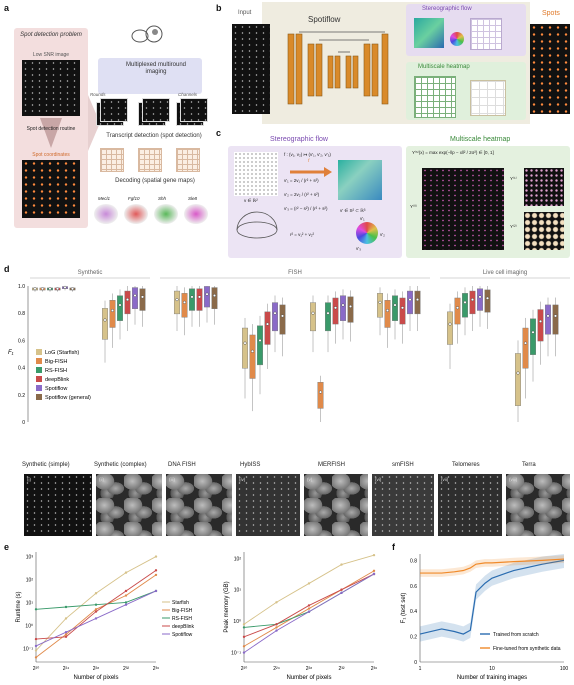 The height and width of the screenshot is (685, 574). Describe the element at coordinates (250, 465) in the screenshot. I see `dataset-name: HybISS` at that location.